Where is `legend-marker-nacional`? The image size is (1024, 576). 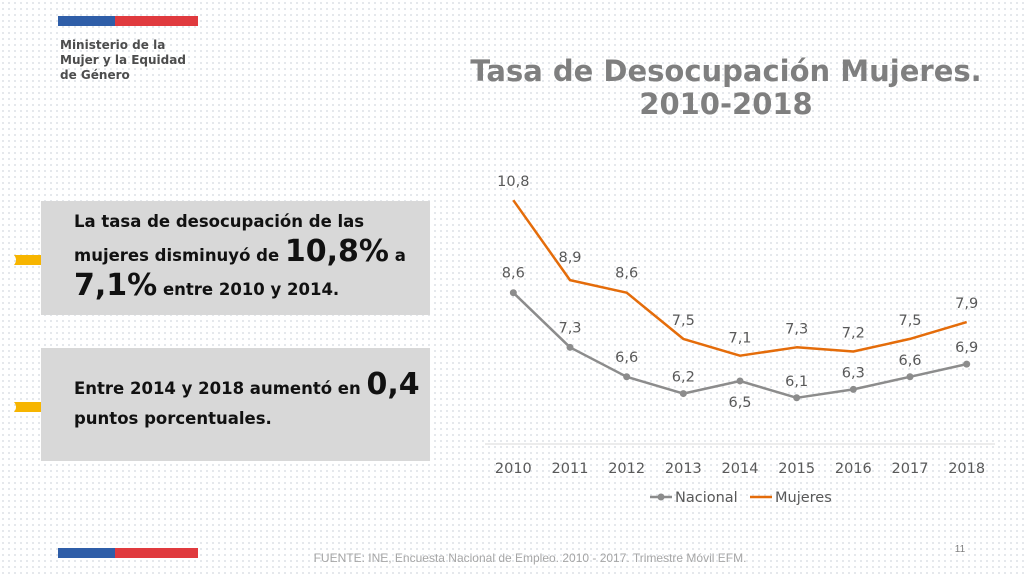
legend-marker-nacional is located at coordinates (661, 497).